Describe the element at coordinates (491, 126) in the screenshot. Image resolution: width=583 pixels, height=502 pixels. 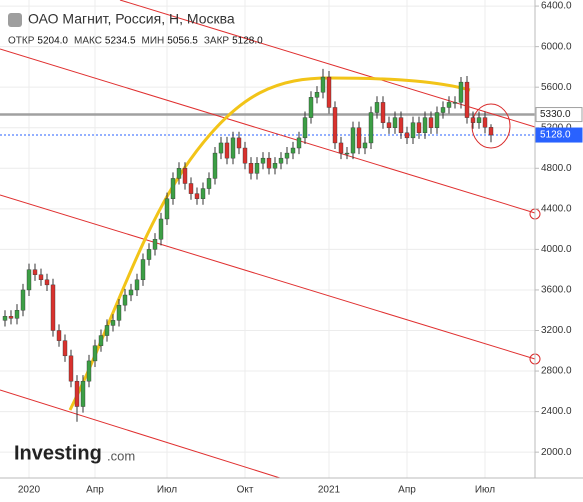
I see `circle-drawing` at that location.